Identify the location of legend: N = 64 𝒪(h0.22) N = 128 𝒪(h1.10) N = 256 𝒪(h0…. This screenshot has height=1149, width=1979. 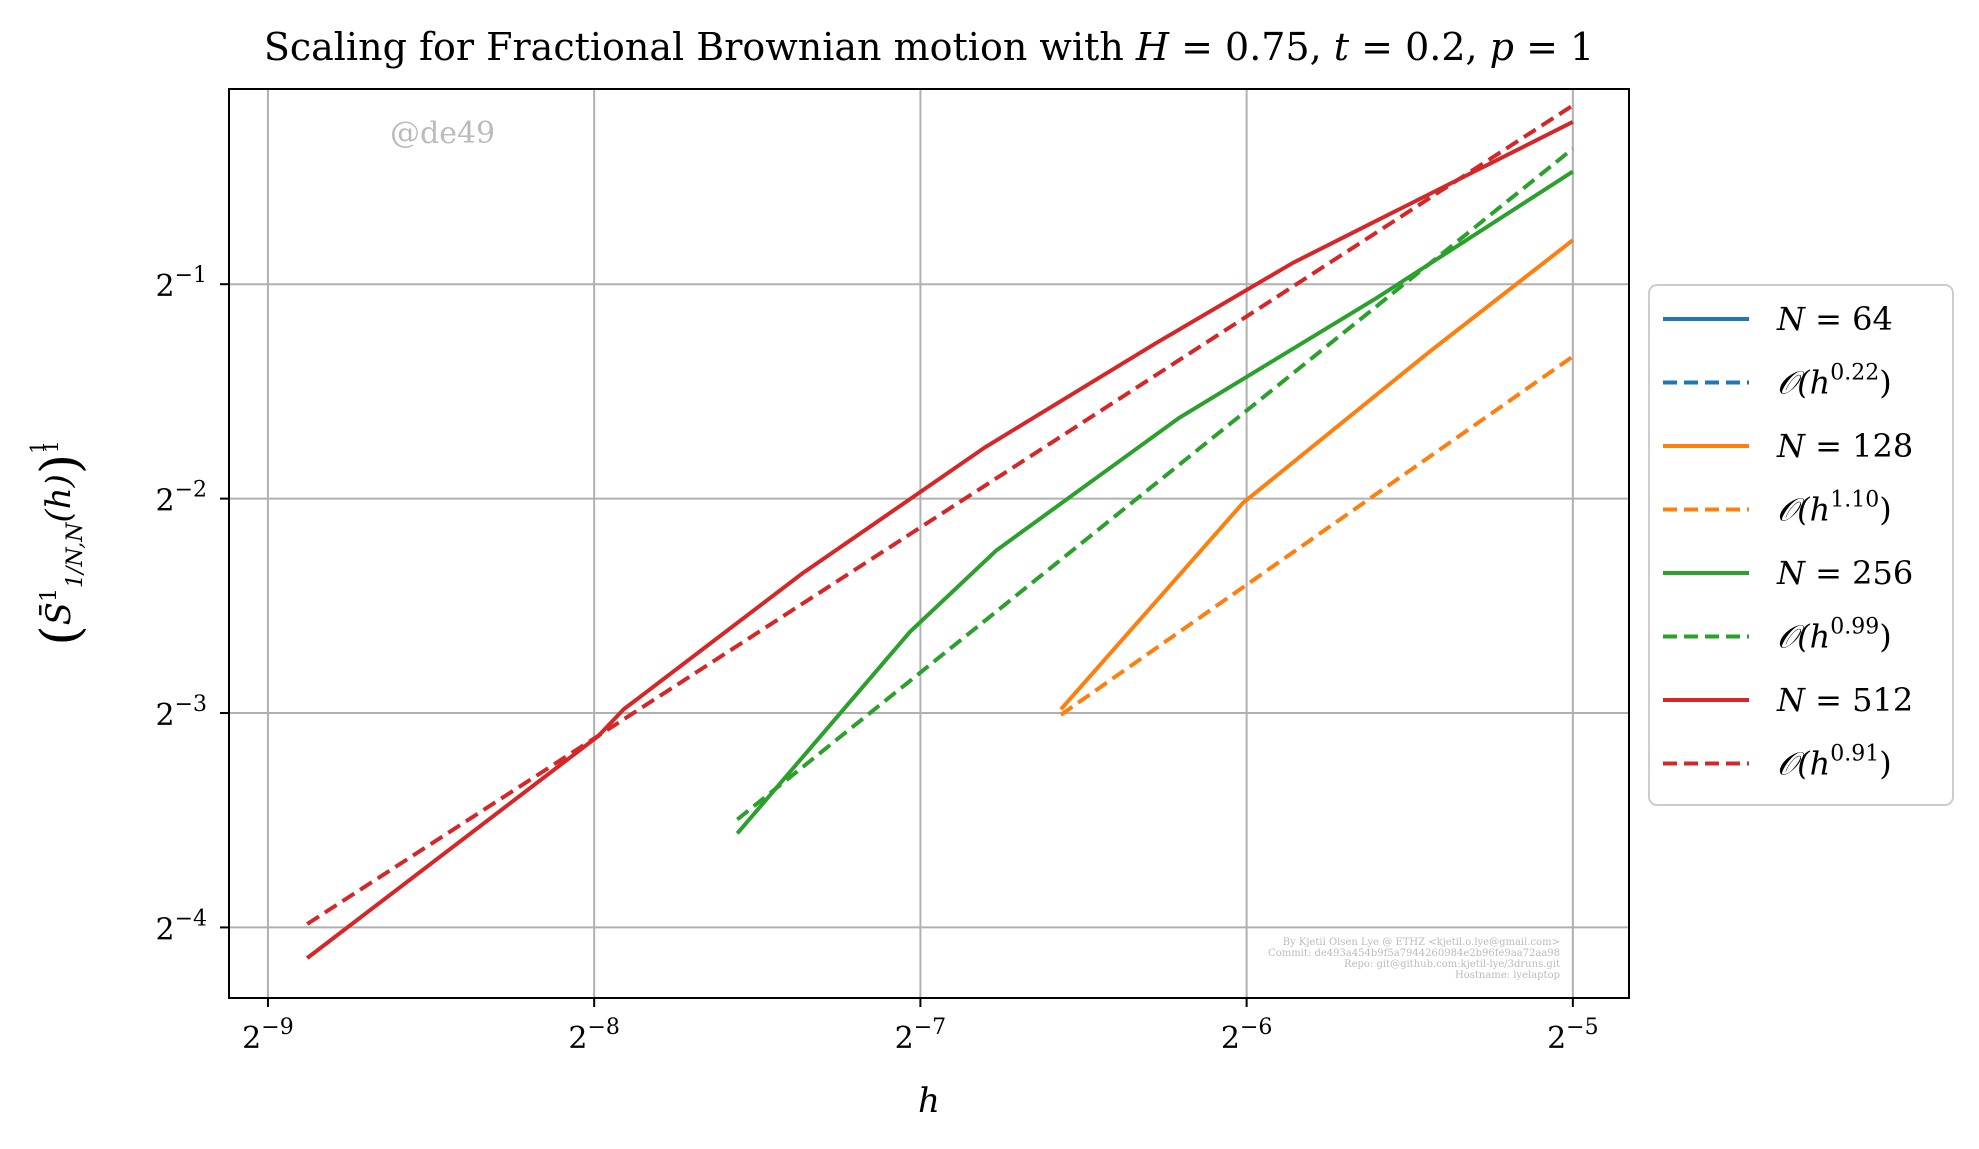
(1801, 545).